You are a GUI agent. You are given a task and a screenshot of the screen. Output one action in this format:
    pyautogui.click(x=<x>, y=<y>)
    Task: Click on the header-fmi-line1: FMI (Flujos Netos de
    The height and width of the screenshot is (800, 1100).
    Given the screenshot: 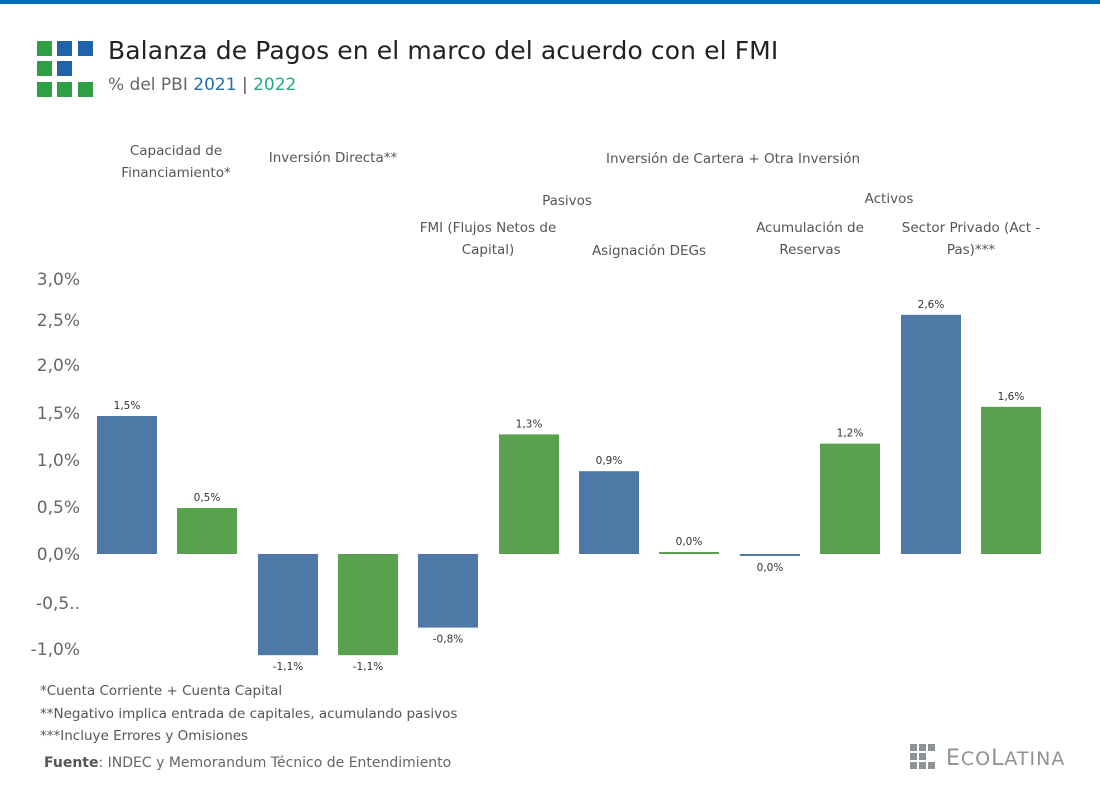 What is the action you would take?
    pyautogui.click(x=488, y=228)
    